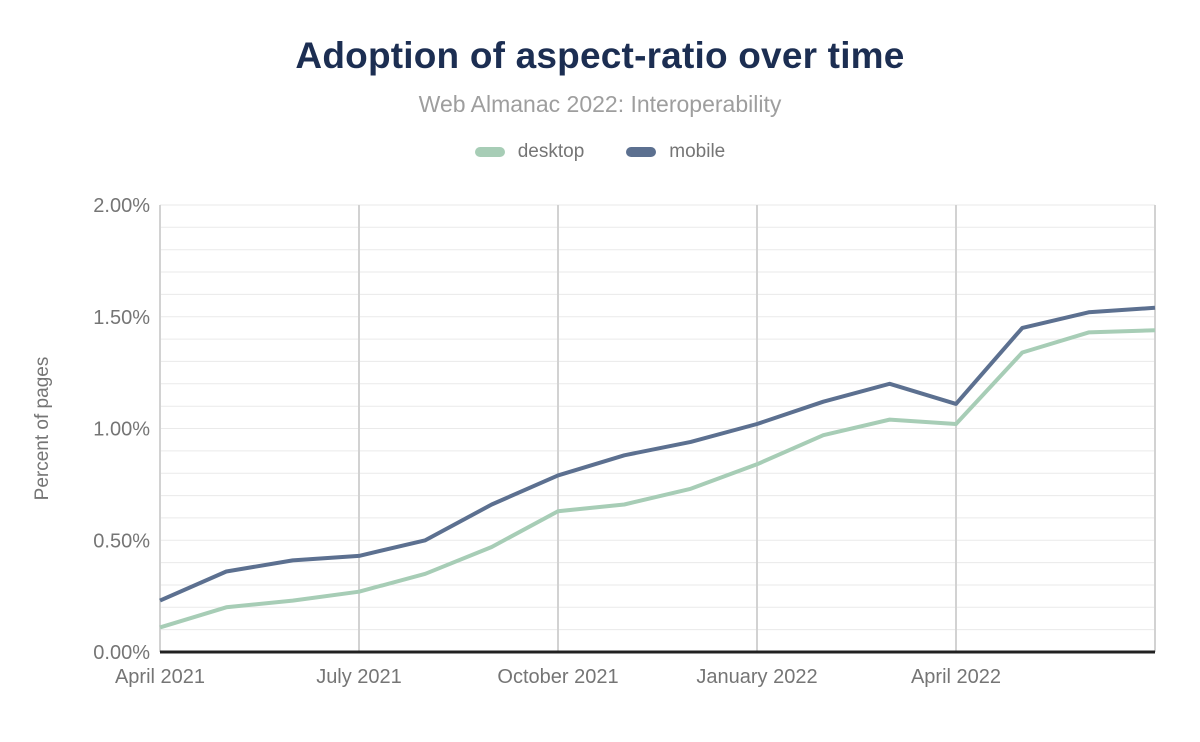 The height and width of the screenshot is (742, 1200). What do you see at coordinates (121, 653) in the screenshot?
I see `y-tick-label: 0.00%` at bounding box center [121, 653].